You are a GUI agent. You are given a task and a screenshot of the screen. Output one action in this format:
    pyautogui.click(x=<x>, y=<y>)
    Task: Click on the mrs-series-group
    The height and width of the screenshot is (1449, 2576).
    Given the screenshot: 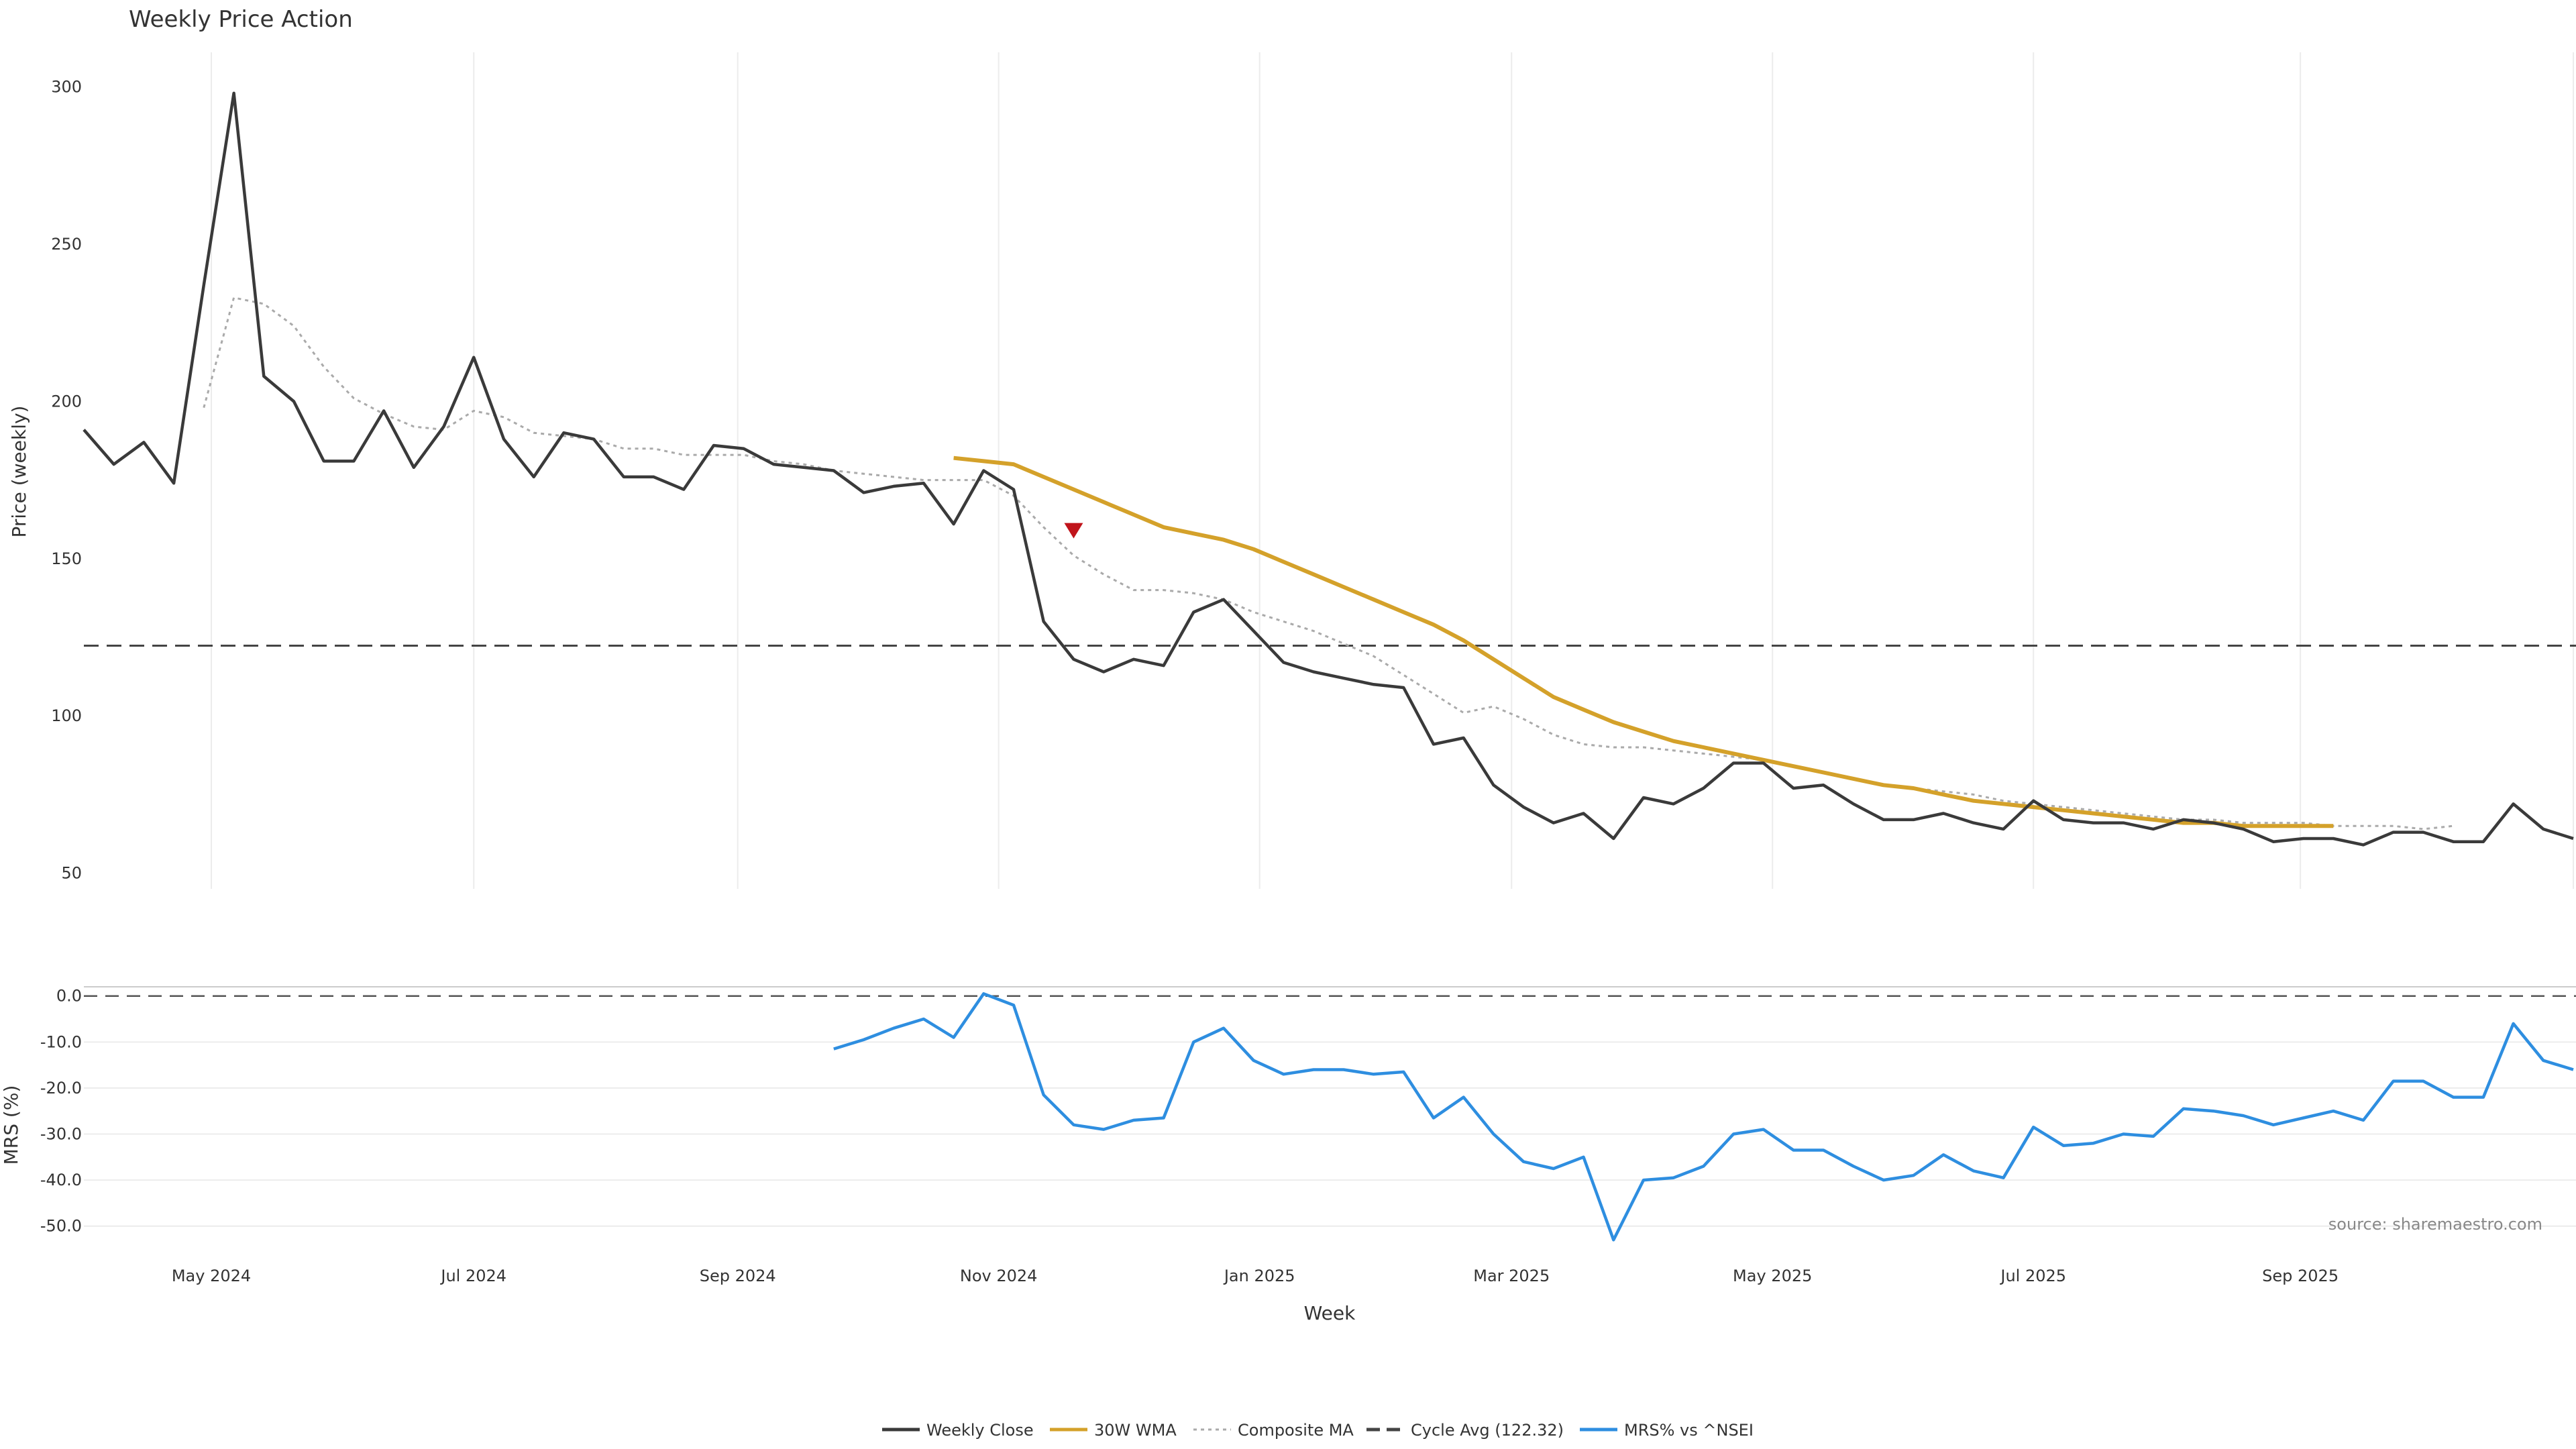 What is the action you would take?
    pyautogui.click(x=1703, y=1117)
    